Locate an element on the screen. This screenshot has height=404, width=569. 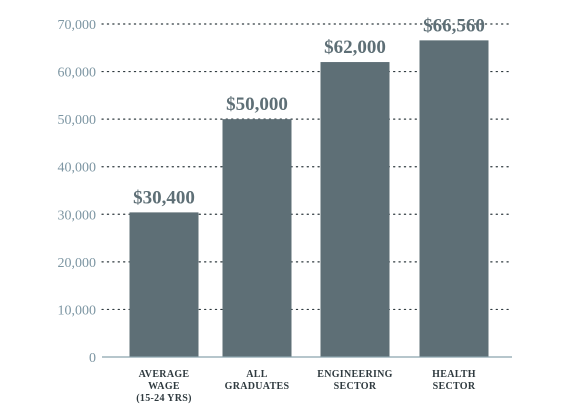
y-tick-label: 60,000 is located at coordinates (77, 73).